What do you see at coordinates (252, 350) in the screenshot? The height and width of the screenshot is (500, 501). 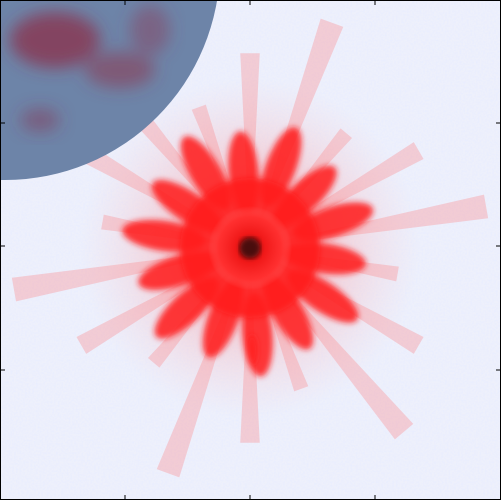 I see `lower-spot` at bounding box center [252, 350].